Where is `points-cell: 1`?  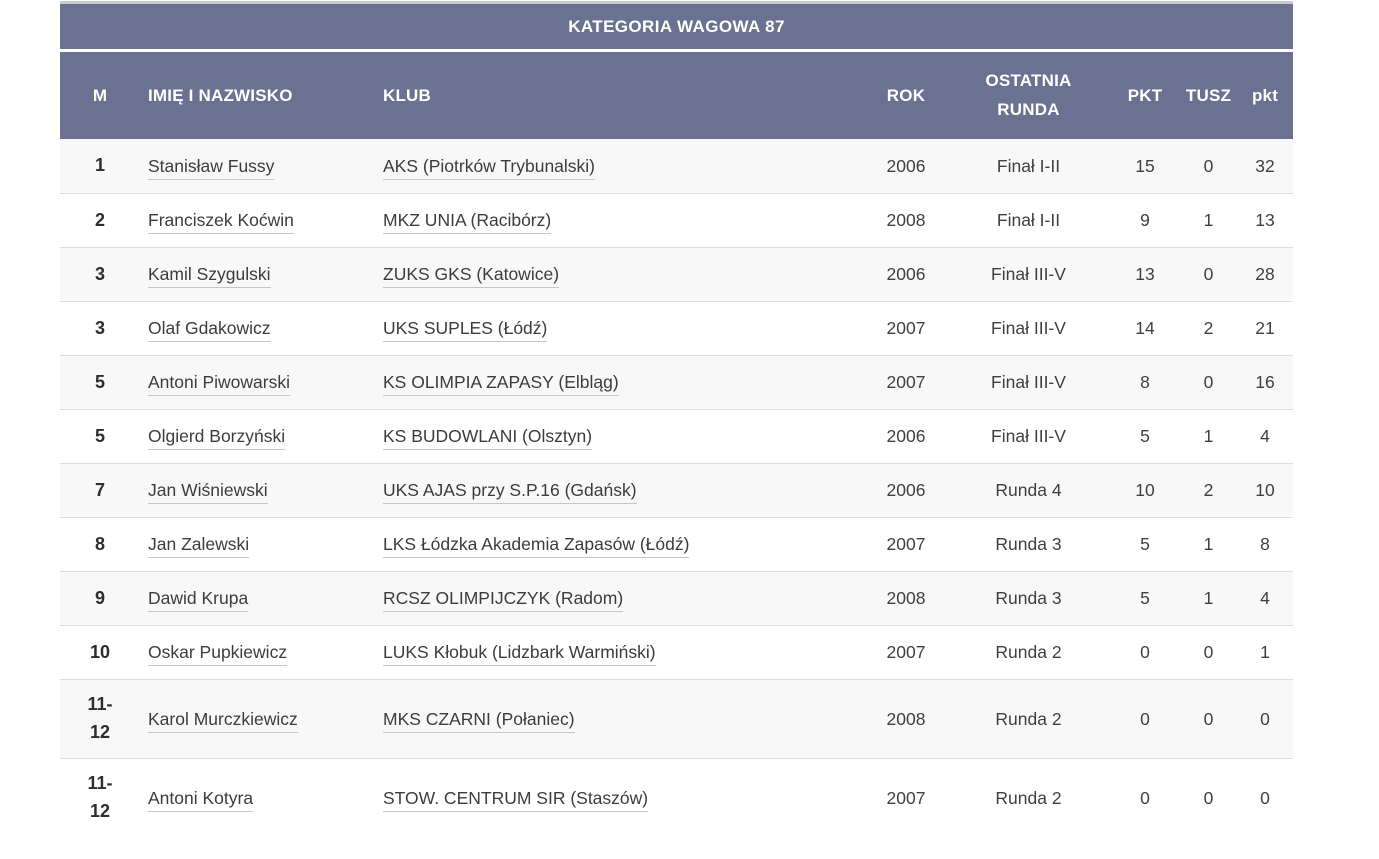 points-cell: 1 is located at coordinates (1265, 652).